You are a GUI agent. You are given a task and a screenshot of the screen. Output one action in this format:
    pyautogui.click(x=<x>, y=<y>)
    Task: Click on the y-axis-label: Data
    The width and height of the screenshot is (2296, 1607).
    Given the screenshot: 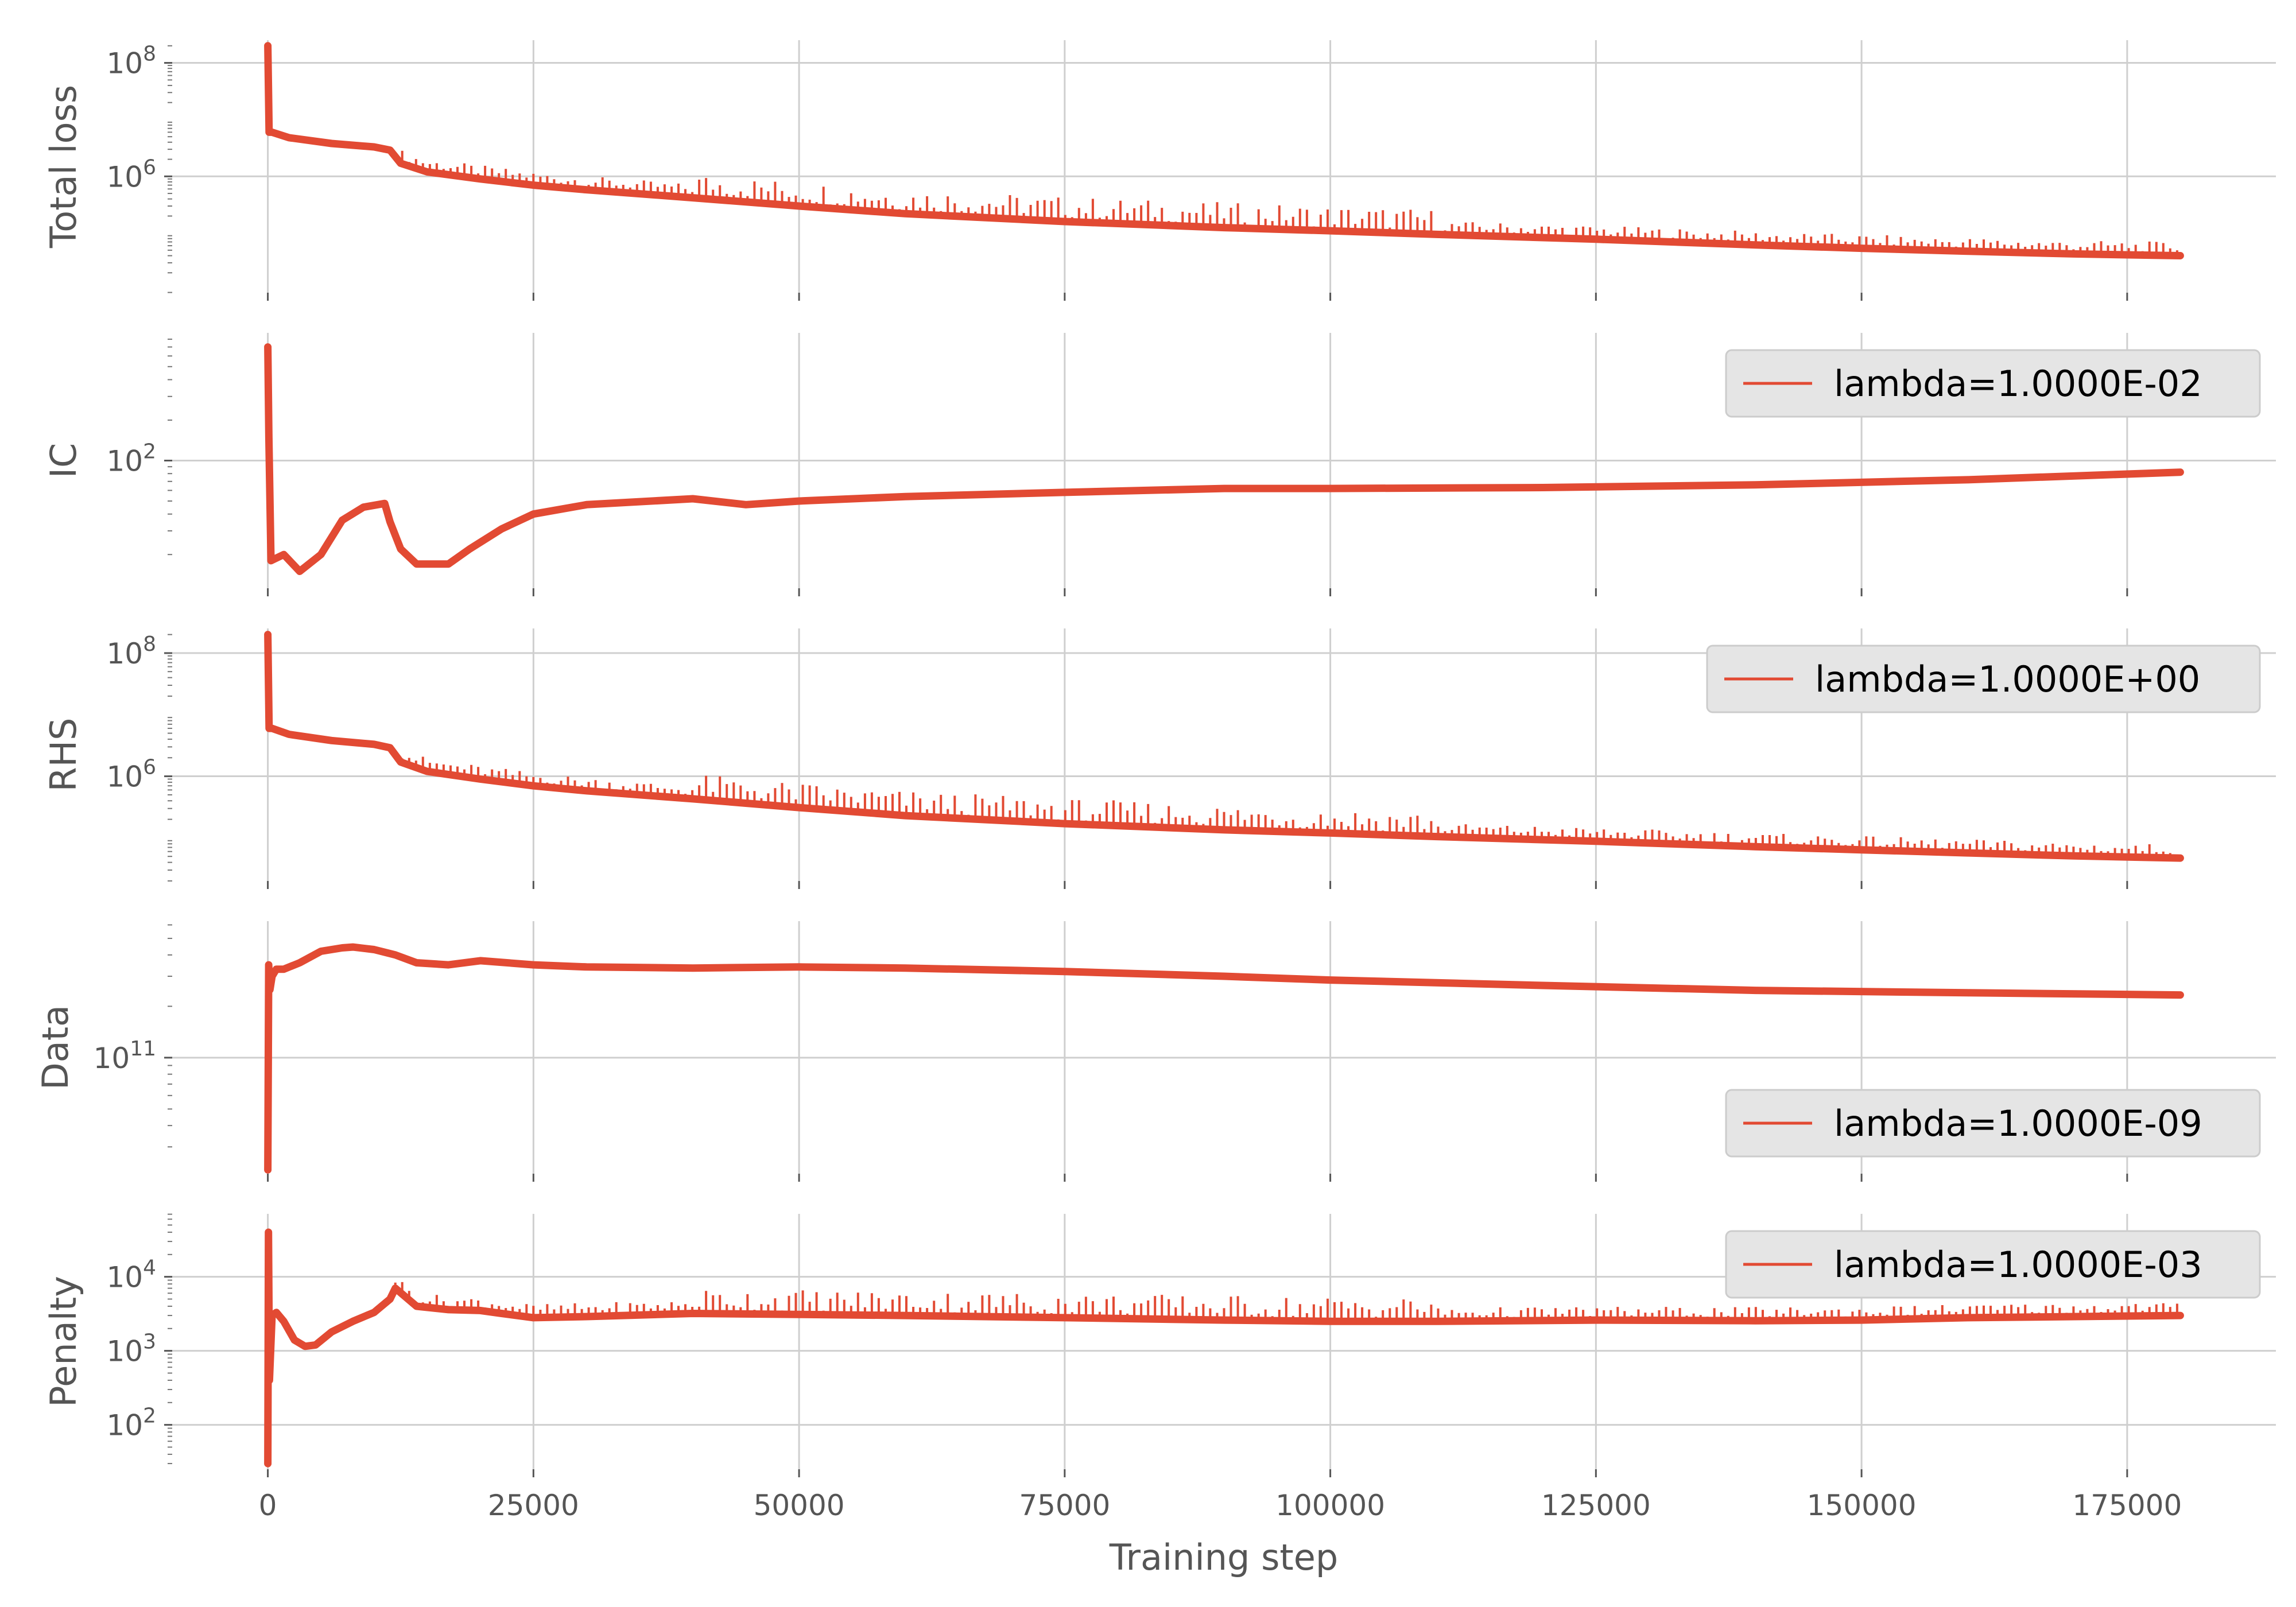 What is the action you would take?
    pyautogui.click(x=55, y=1047)
    